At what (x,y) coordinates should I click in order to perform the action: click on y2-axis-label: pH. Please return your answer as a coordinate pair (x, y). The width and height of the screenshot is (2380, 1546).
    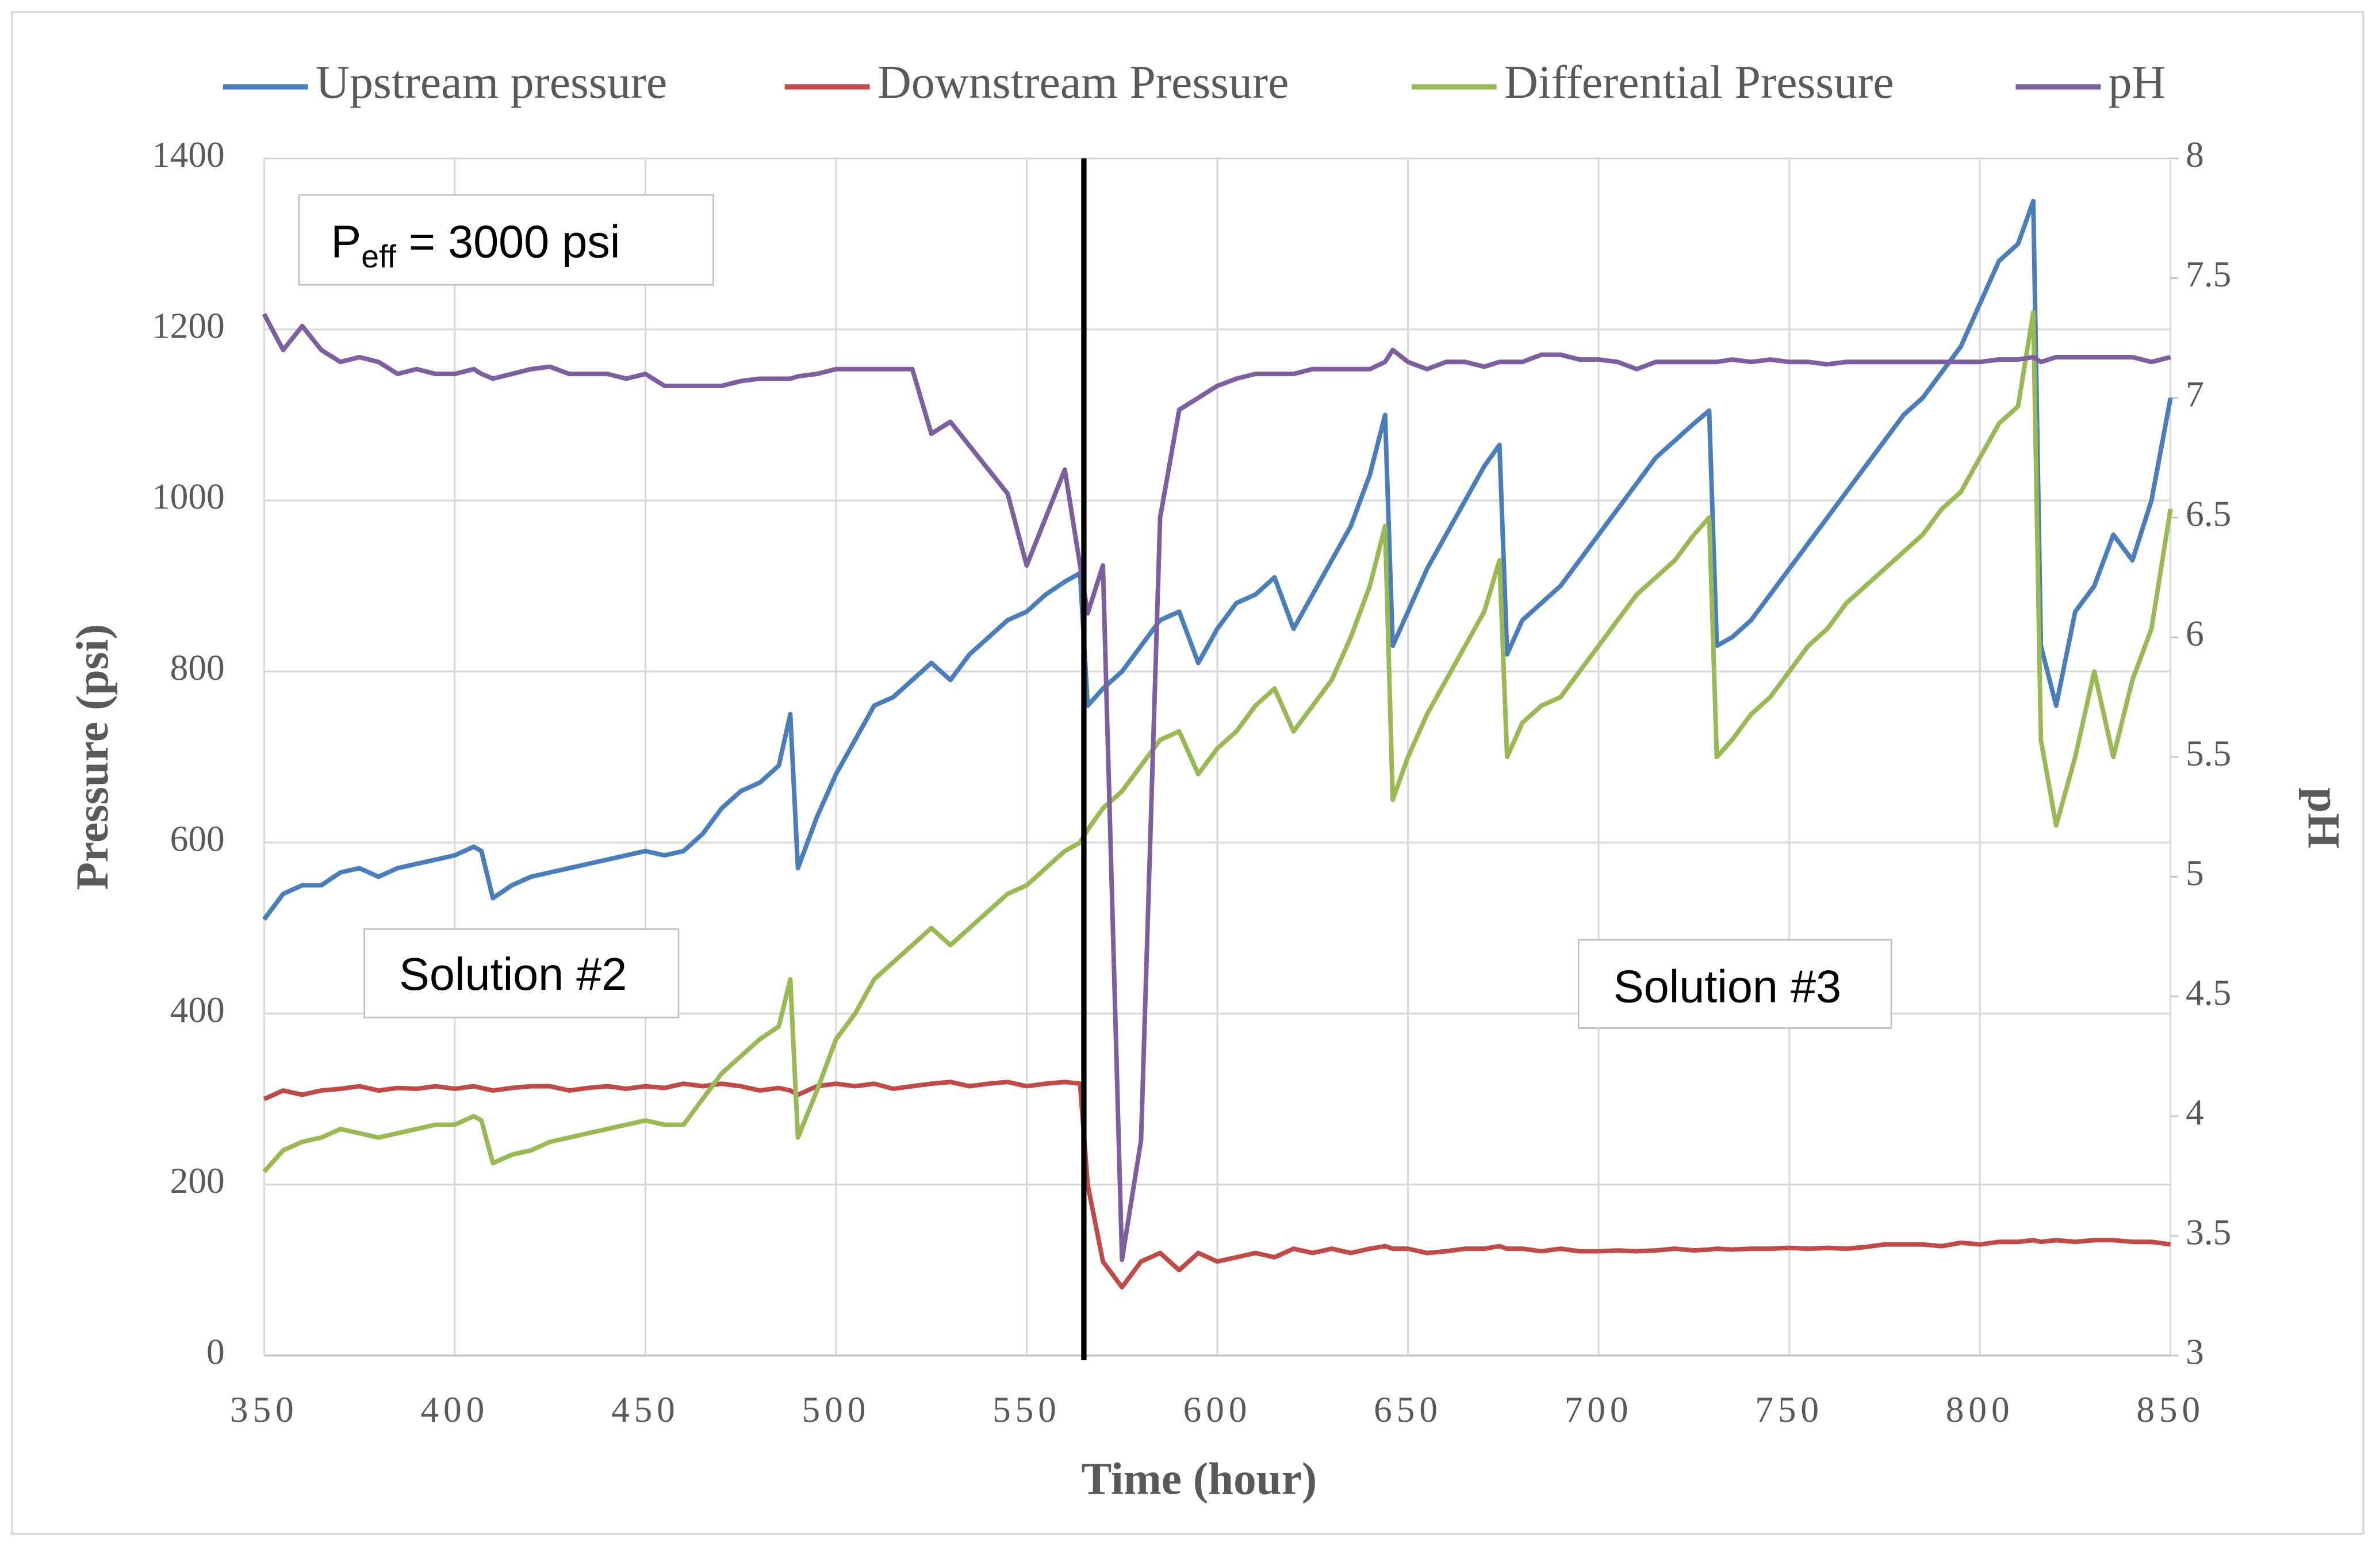
    Looking at the image, I should click on (2323, 818).